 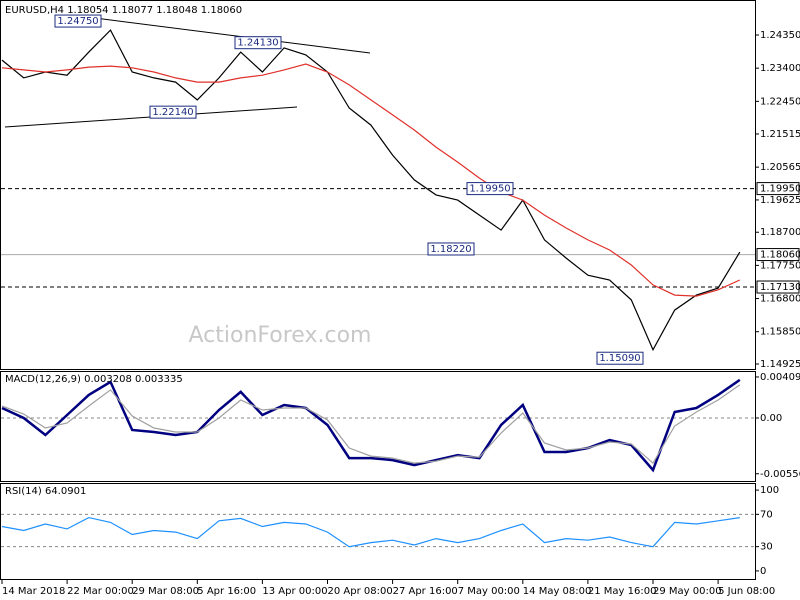 I want to click on level-label: 1.17130, so click(x=780, y=287).